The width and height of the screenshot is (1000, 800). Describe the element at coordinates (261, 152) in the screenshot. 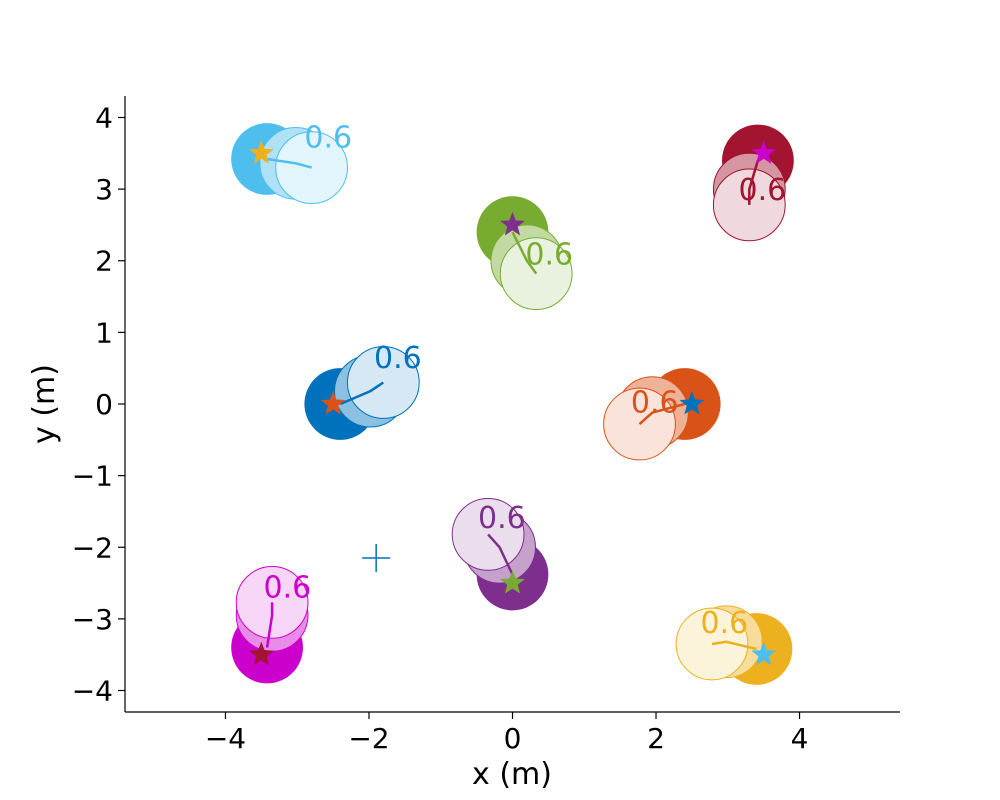

I see `agent-0-goal-star-icon` at that location.